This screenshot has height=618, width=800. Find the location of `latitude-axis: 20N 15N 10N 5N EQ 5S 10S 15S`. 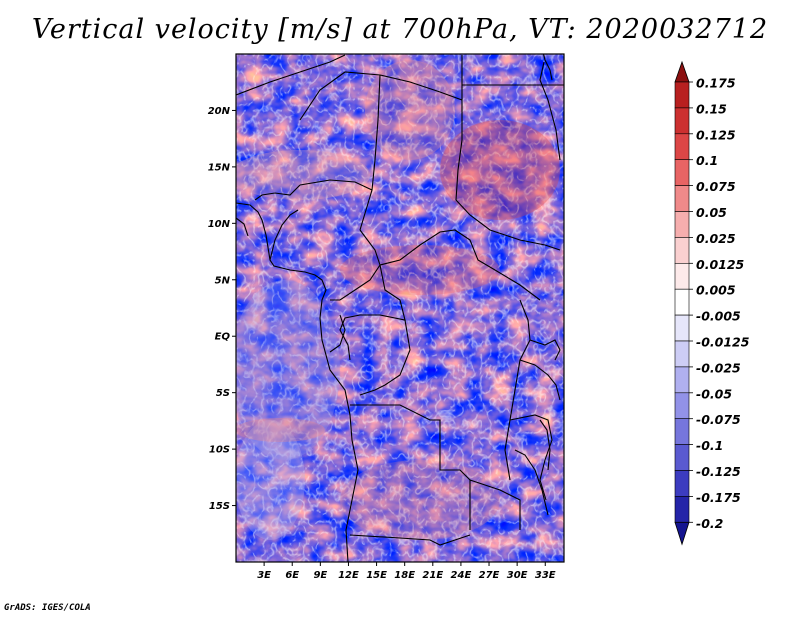

latitude-axis: 20N 15N 10N 5N EQ 5S 10S 15S is located at coordinates (222, 309).